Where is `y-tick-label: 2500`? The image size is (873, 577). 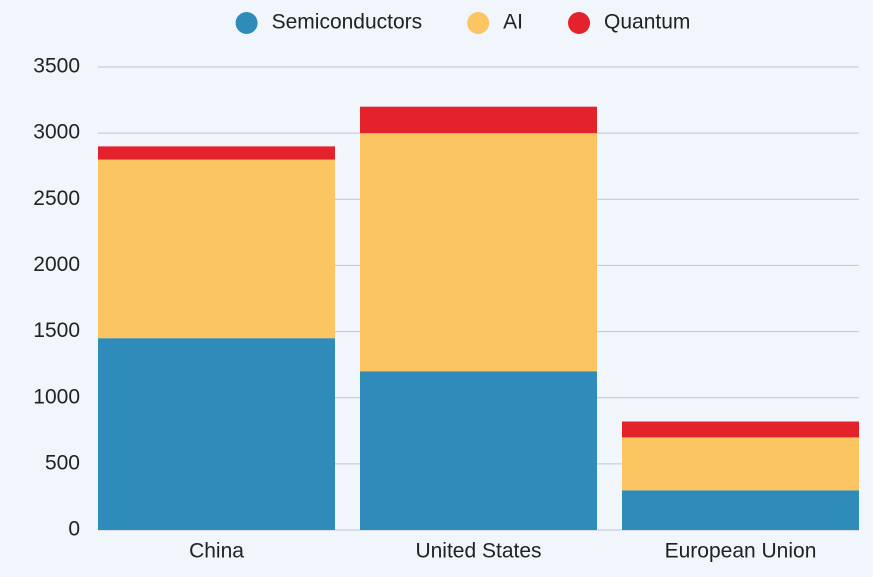 y-tick-label: 2500 is located at coordinates (56, 198).